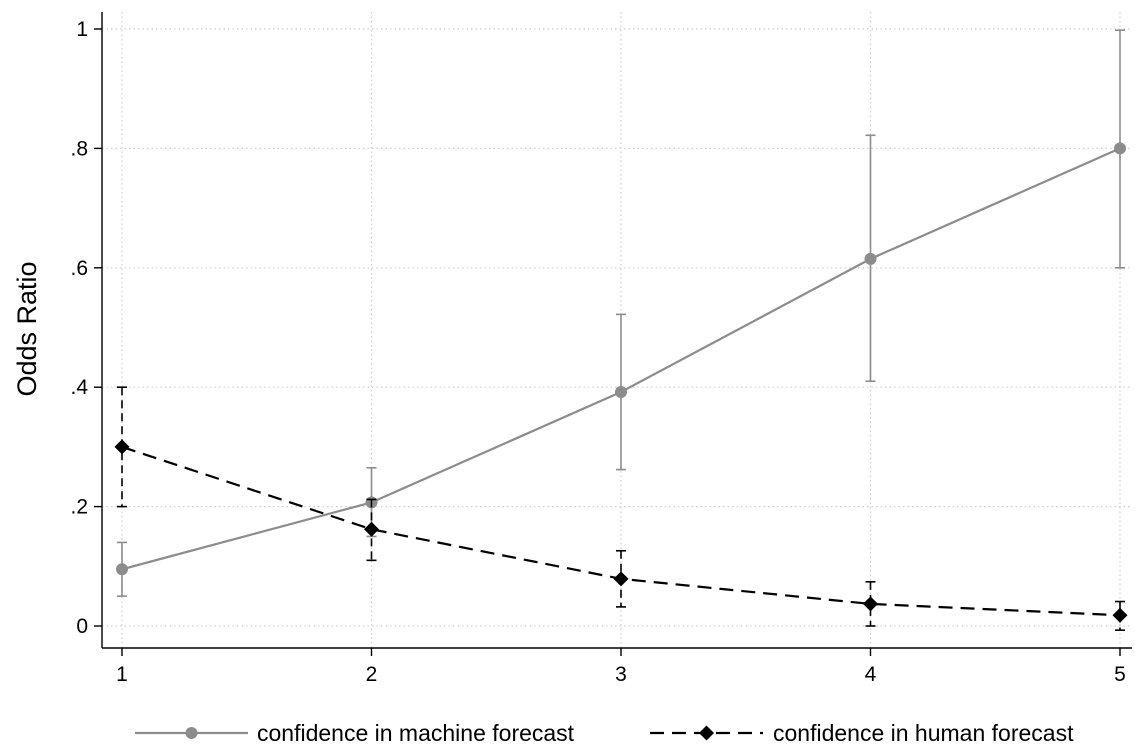 The width and height of the screenshot is (1135, 745). I want to click on y-tick-label-5: 1, so click(82, 29).